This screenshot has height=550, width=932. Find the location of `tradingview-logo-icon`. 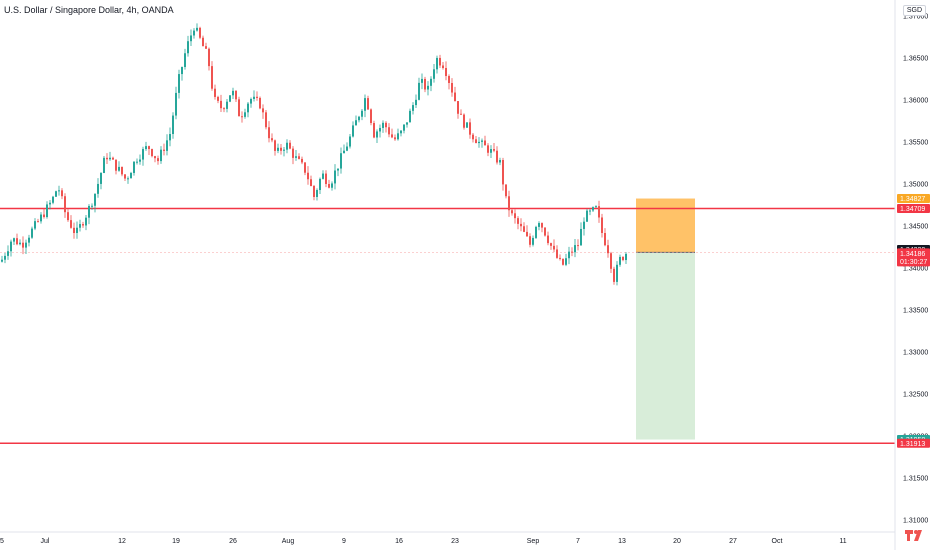

tradingview-logo-icon is located at coordinates (915, 535).